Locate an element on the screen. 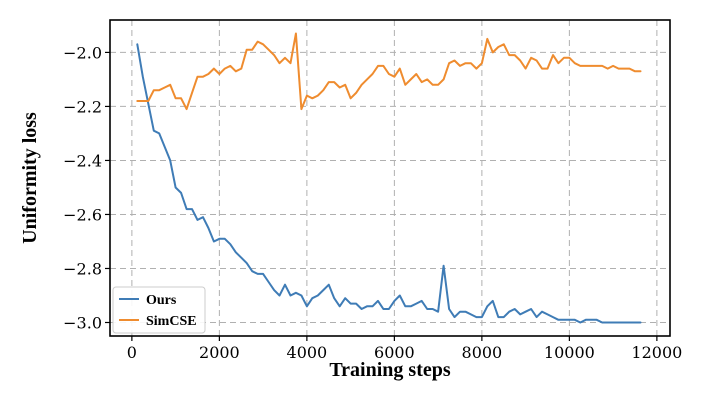 This screenshot has height=410, width=720. x-tick-label: 6000 is located at coordinates (394, 352).